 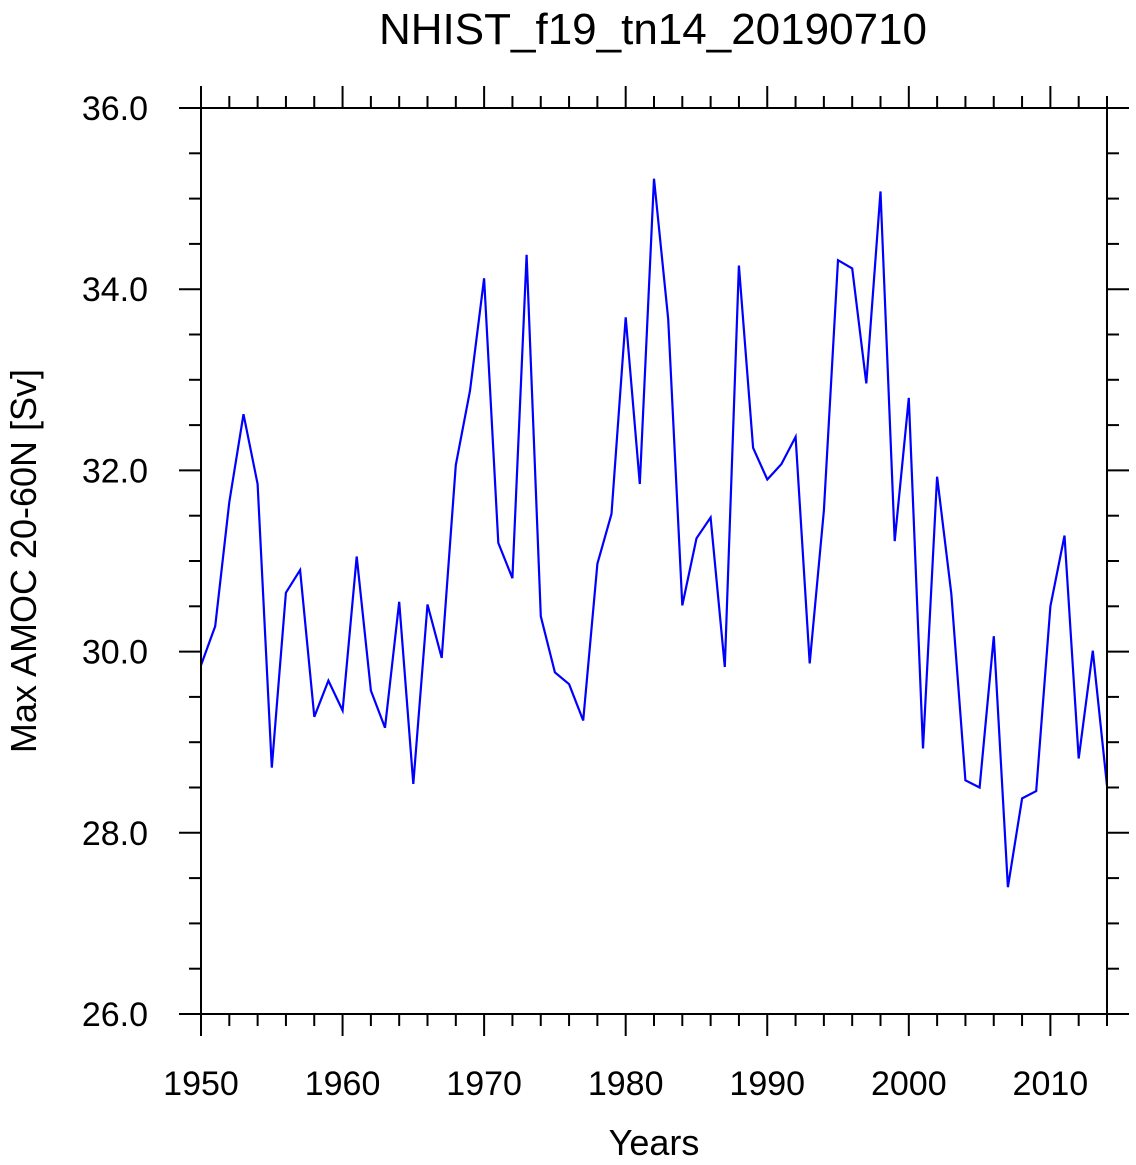 What do you see at coordinates (484, 1084) in the screenshot?
I see `x-tick-label-1970: 1970` at bounding box center [484, 1084].